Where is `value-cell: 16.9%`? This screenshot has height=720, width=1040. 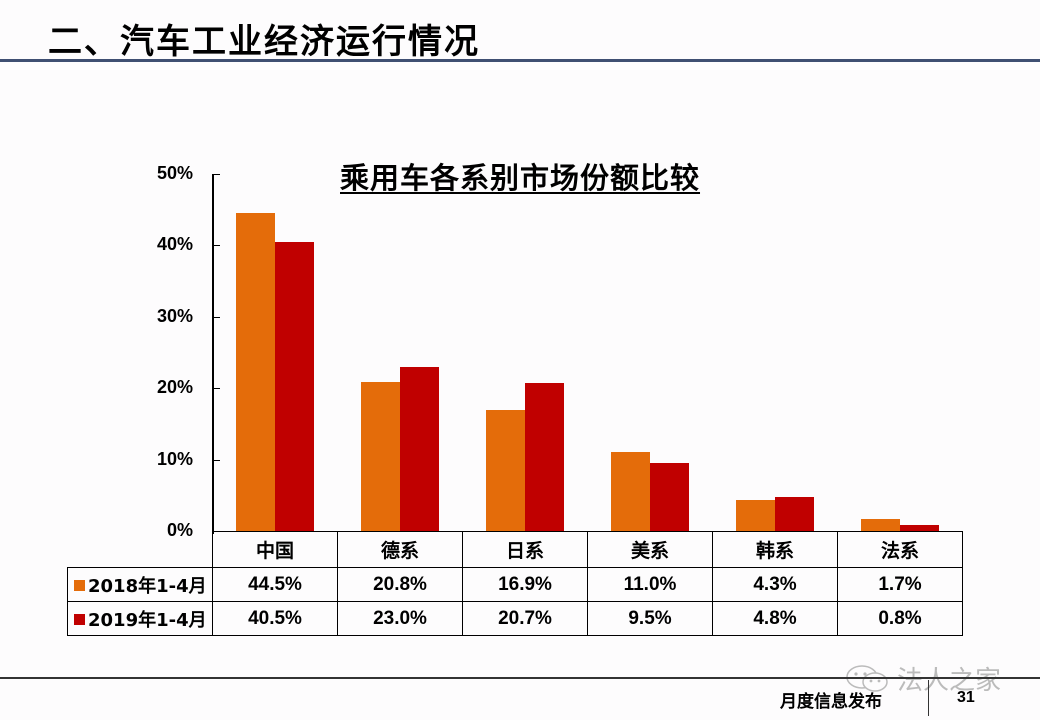
value-cell: 16.9% is located at coordinates (525, 584).